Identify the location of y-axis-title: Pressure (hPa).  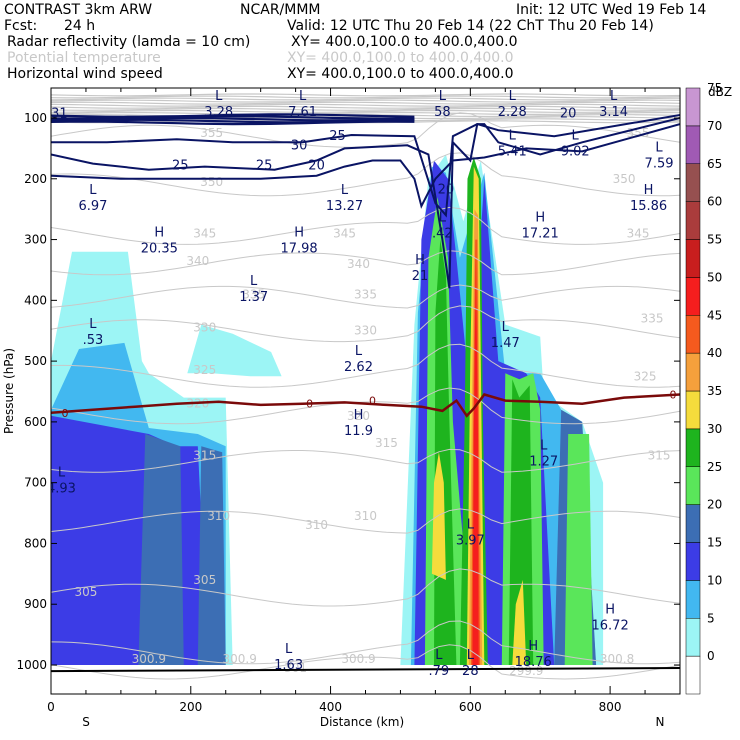
(9, 391).